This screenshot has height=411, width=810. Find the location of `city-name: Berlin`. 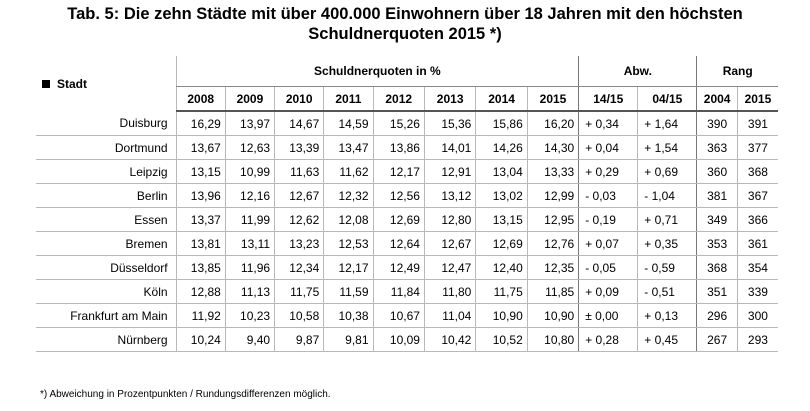

city-name: Berlin is located at coordinates (106, 195).